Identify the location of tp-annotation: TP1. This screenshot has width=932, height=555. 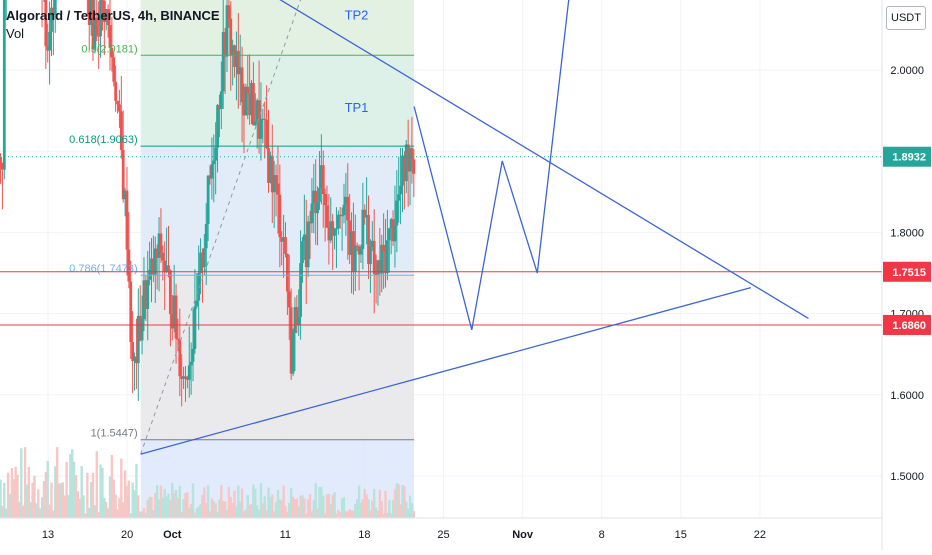
(357, 107).